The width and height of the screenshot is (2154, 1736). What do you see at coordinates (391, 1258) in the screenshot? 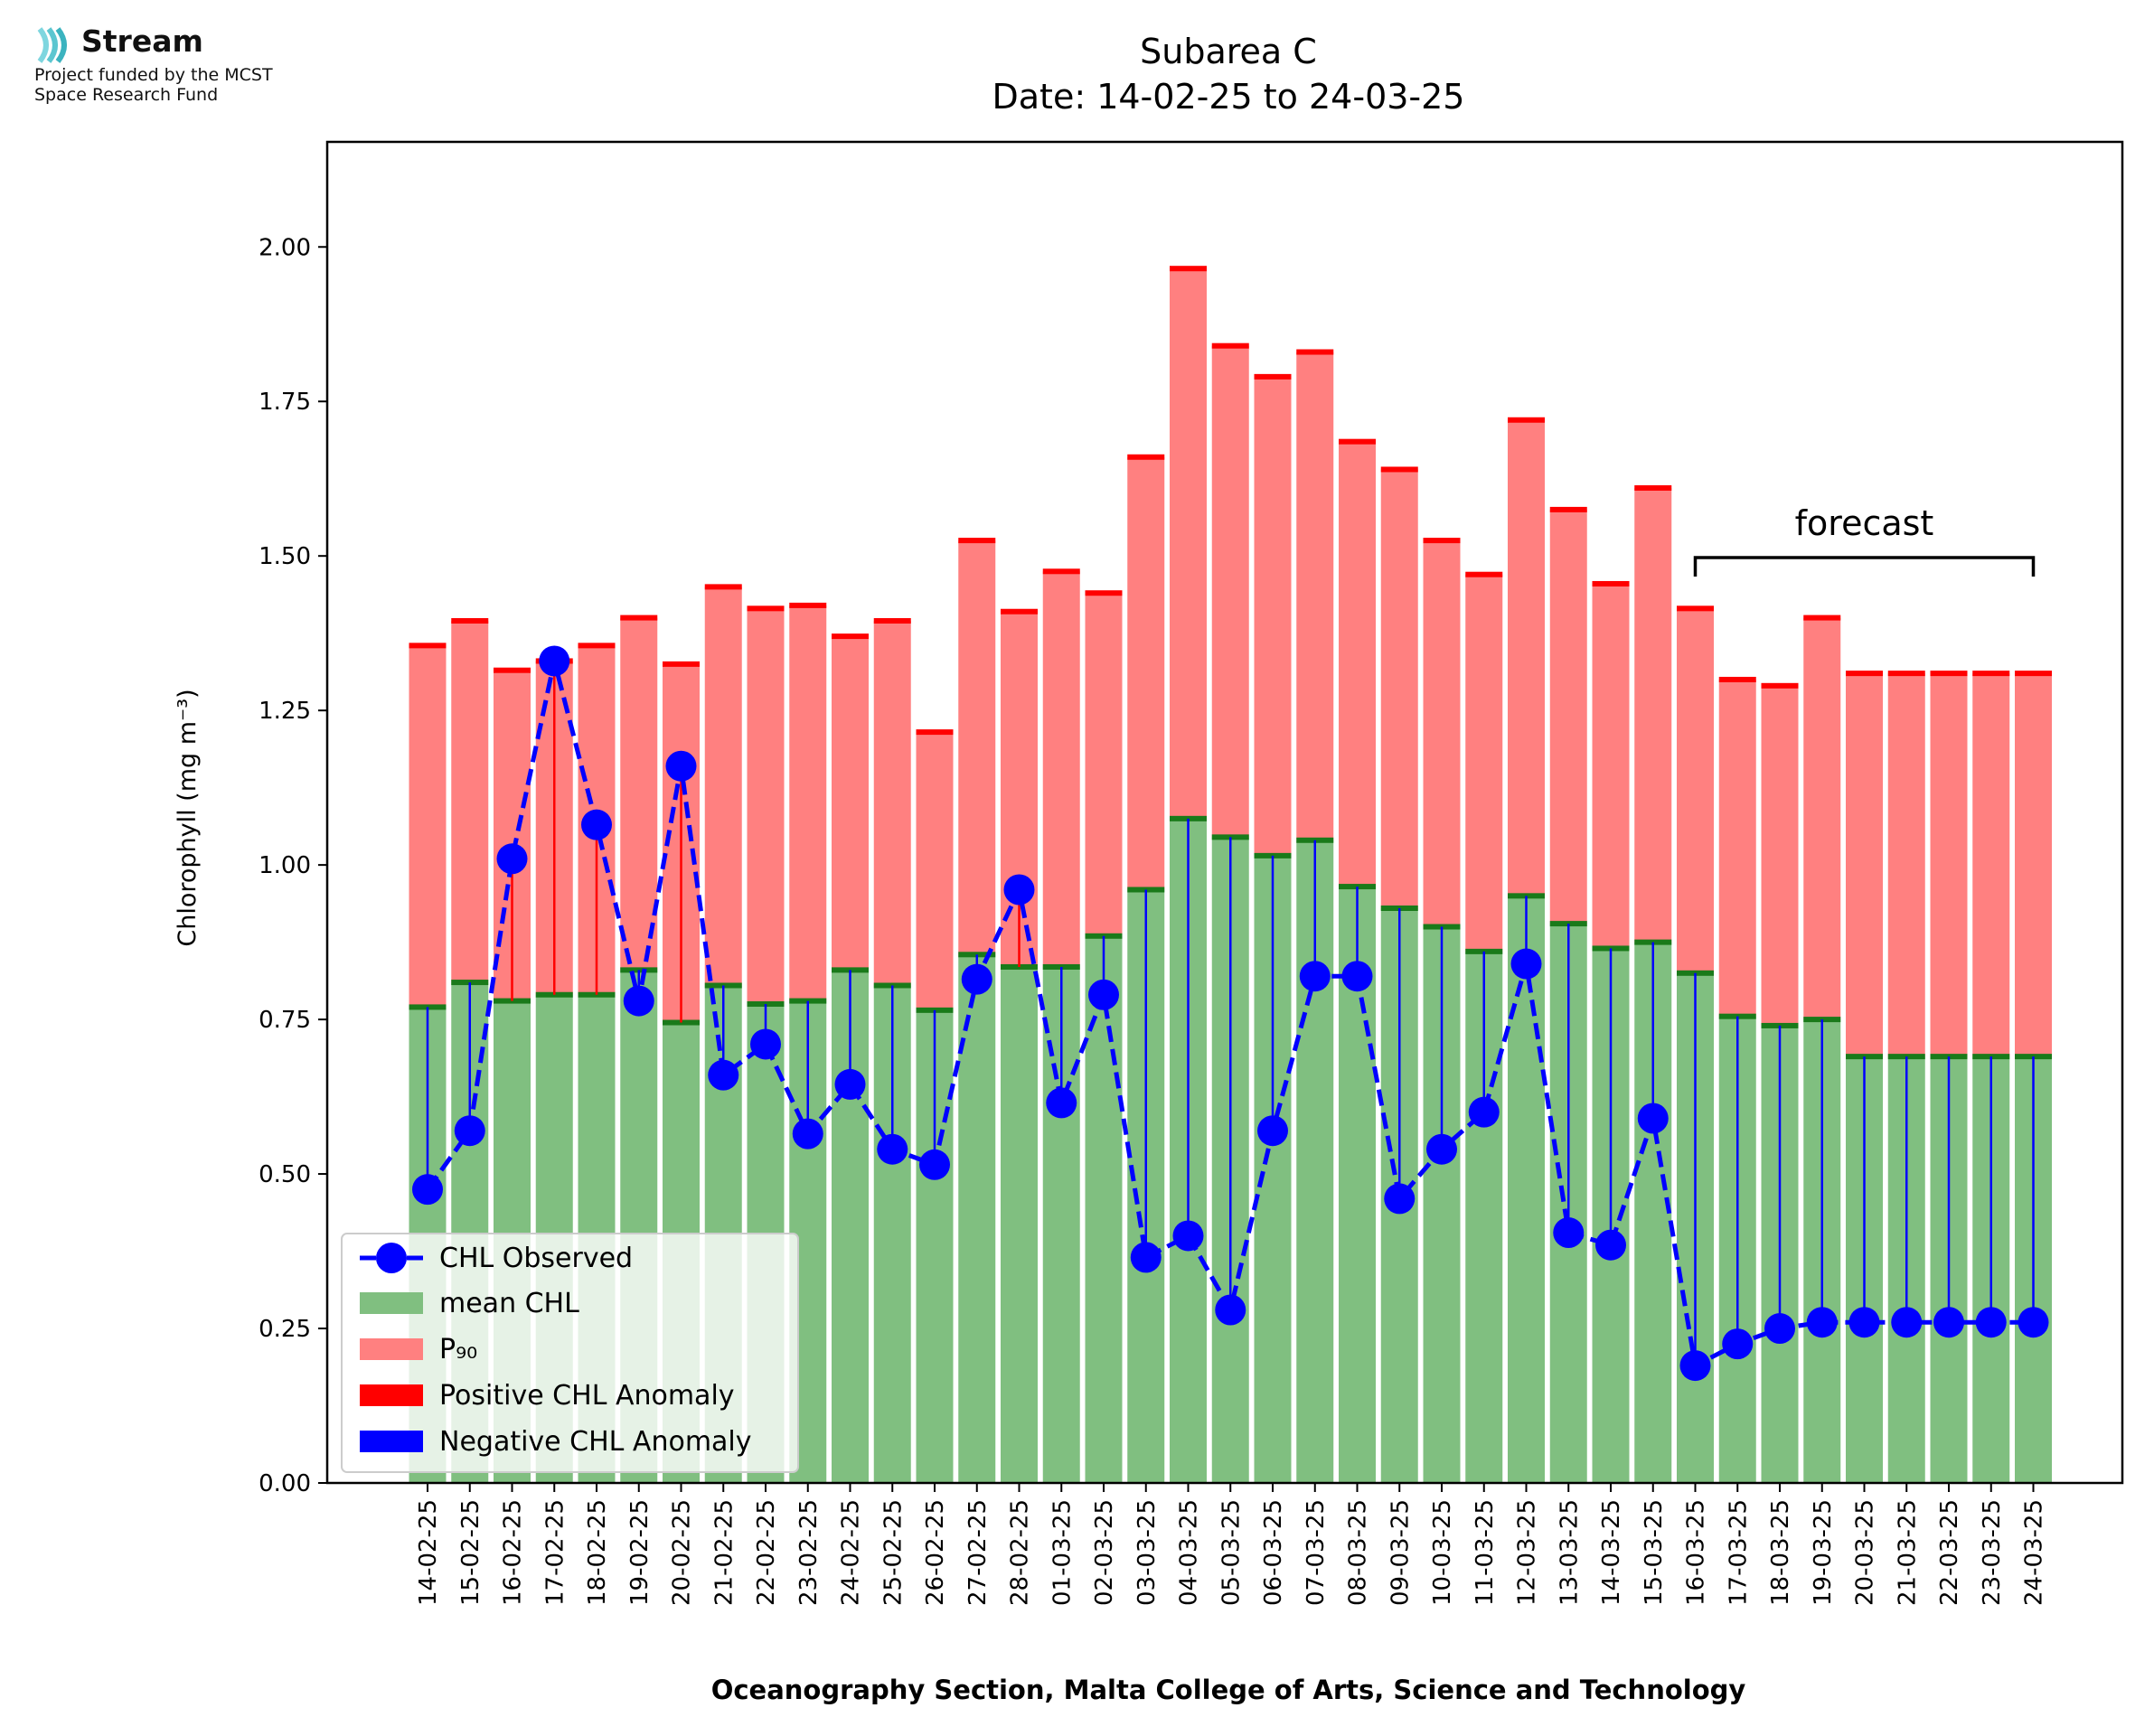
I see `legend-observed-marker` at bounding box center [391, 1258].